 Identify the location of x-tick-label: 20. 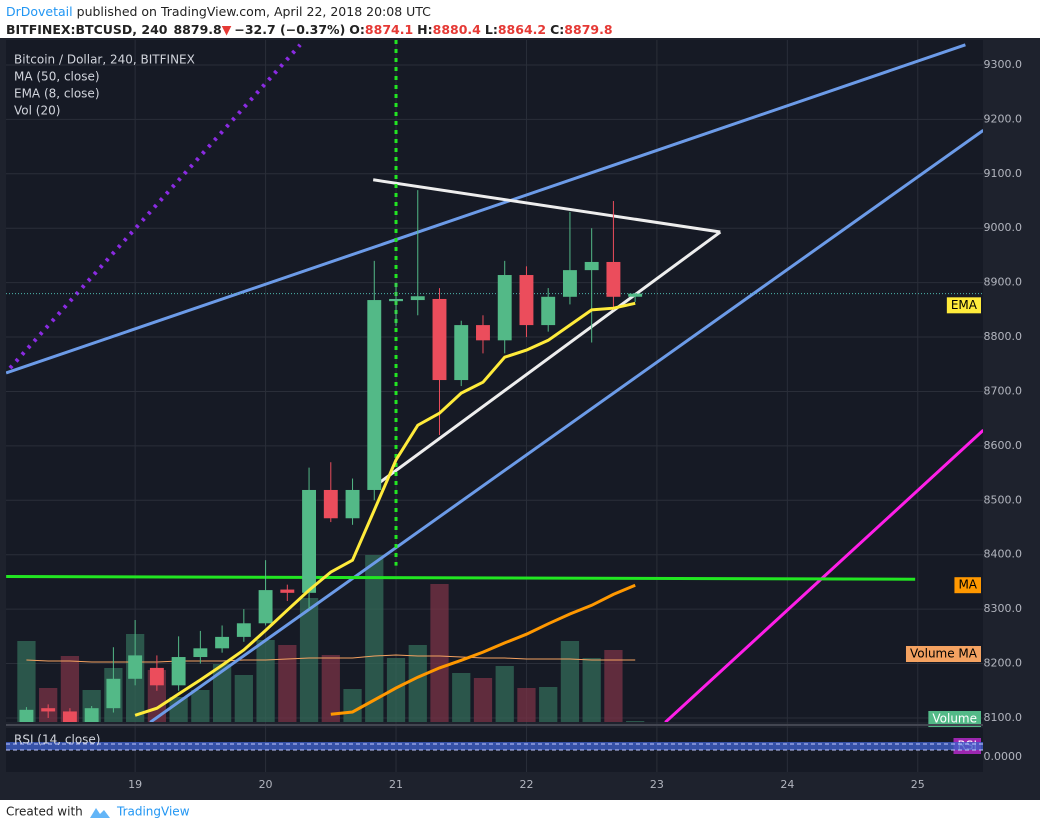
(266, 784).